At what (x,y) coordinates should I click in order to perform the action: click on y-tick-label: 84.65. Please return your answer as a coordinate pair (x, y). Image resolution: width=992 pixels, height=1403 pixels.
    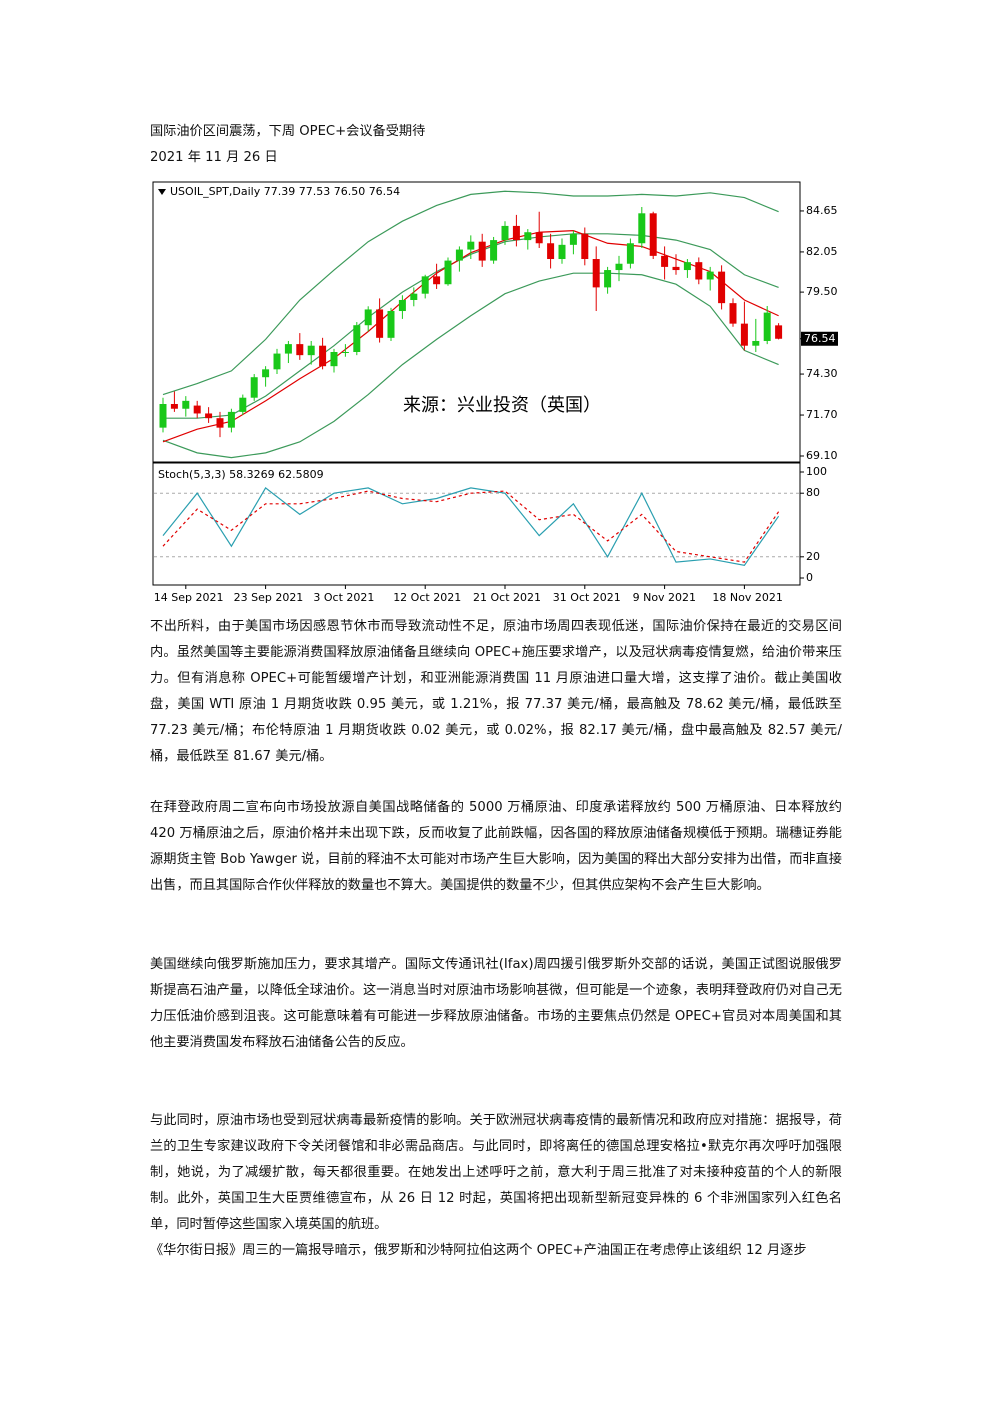
    Looking at the image, I should click on (822, 210).